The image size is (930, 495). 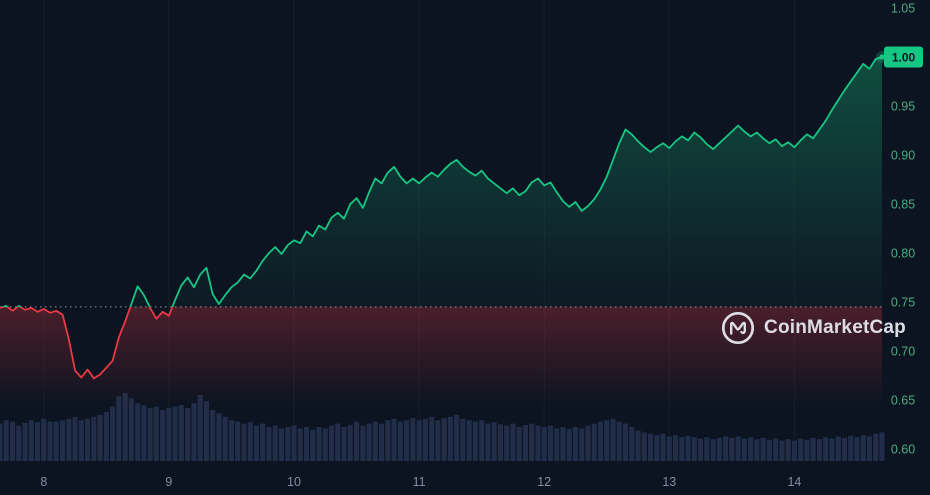 What do you see at coordinates (43, 482) in the screenshot?
I see `x-axis-tick-label: 8` at bounding box center [43, 482].